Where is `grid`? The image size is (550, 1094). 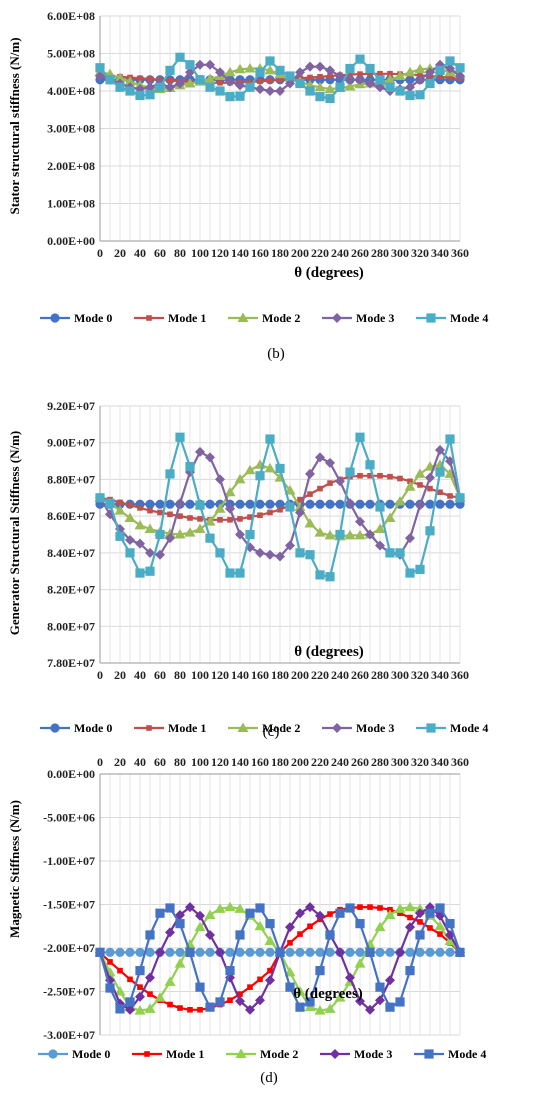
grid is located at coordinates (280, 128).